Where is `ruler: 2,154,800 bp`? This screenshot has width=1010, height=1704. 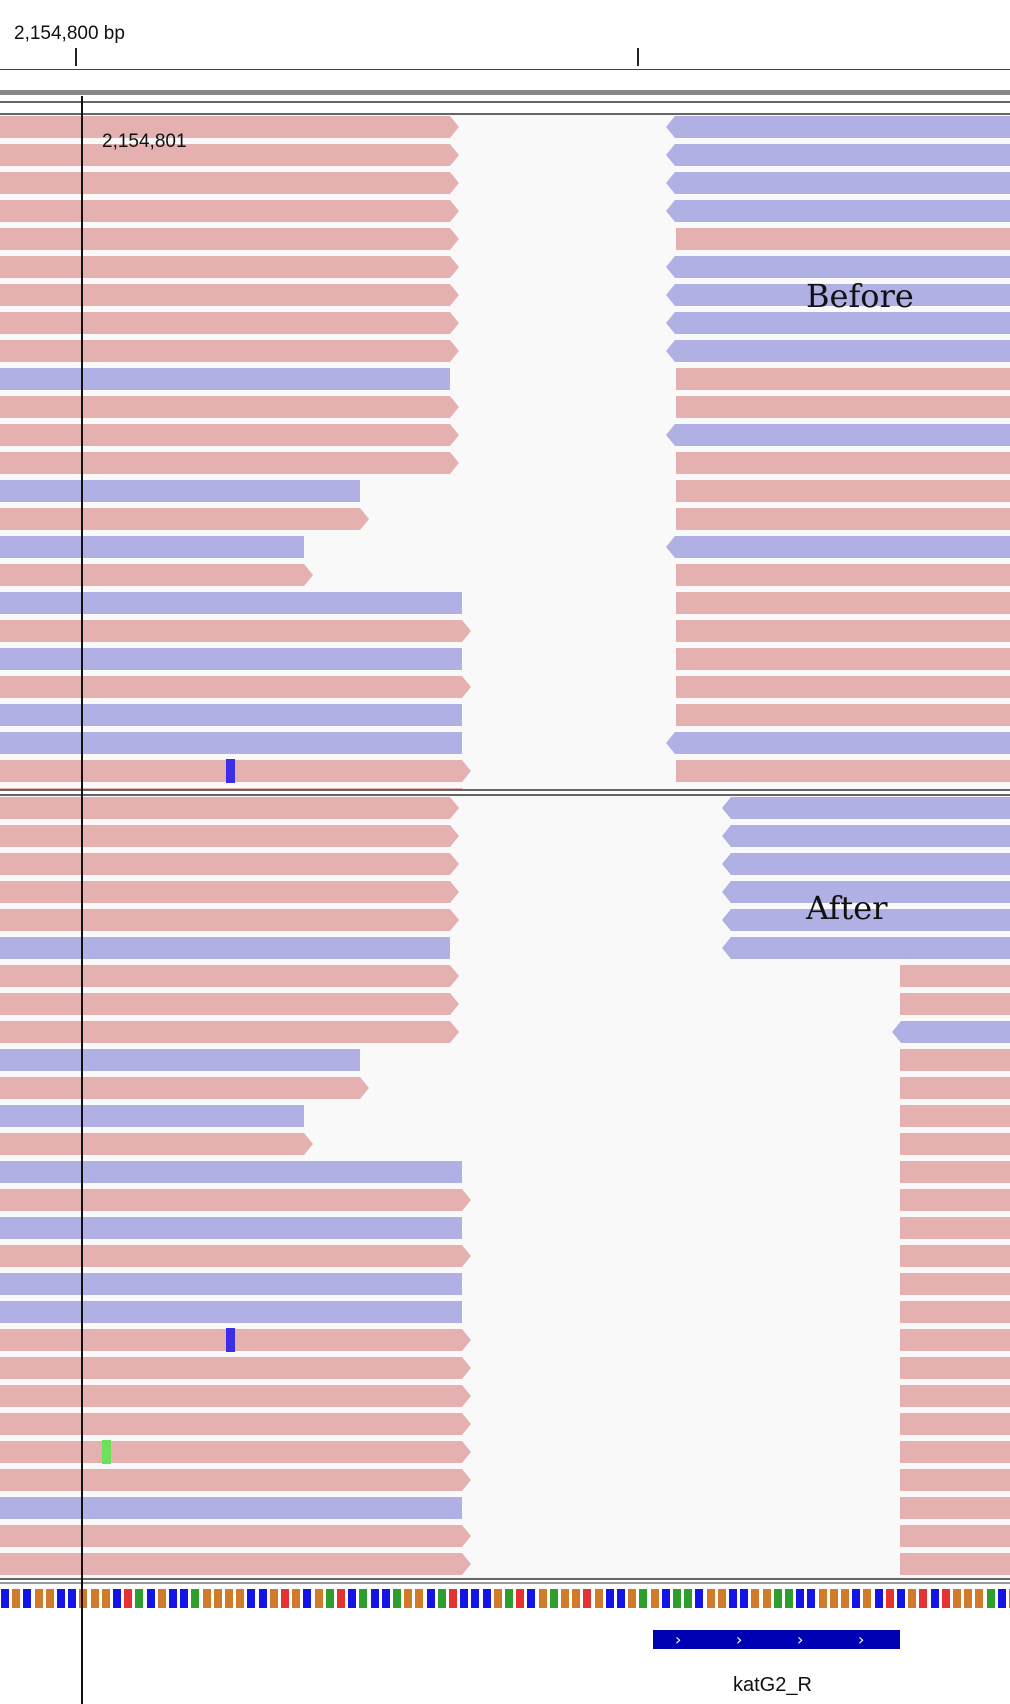 ruler: 2,154,800 bp is located at coordinates (505, 46).